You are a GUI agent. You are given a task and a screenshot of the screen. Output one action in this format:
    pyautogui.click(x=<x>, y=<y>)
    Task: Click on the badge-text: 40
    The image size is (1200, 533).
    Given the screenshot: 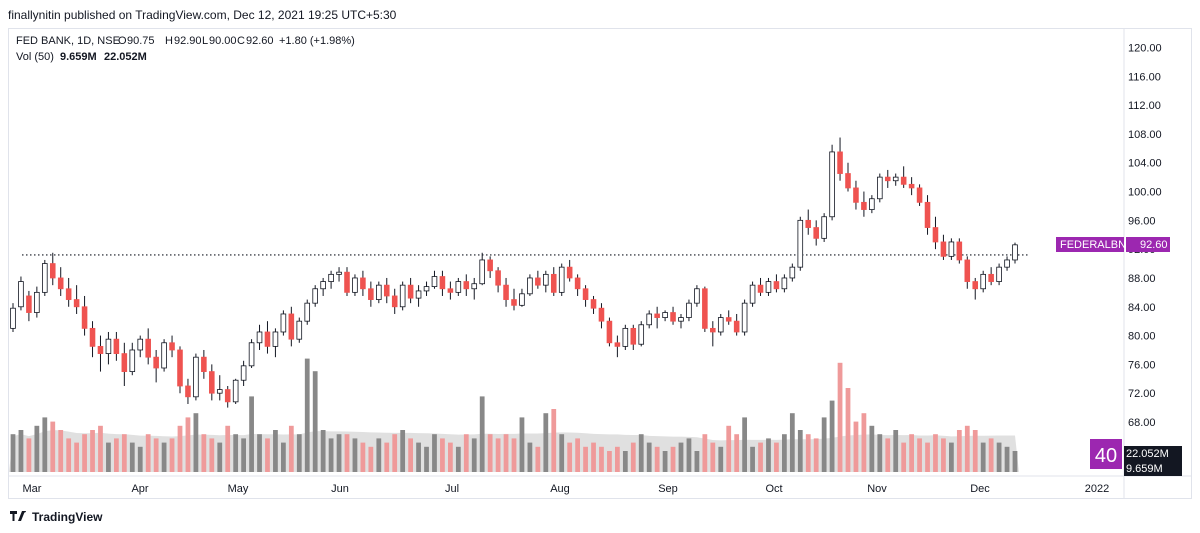 What is the action you would take?
    pyautogui.click(x=1106, y=456)
    